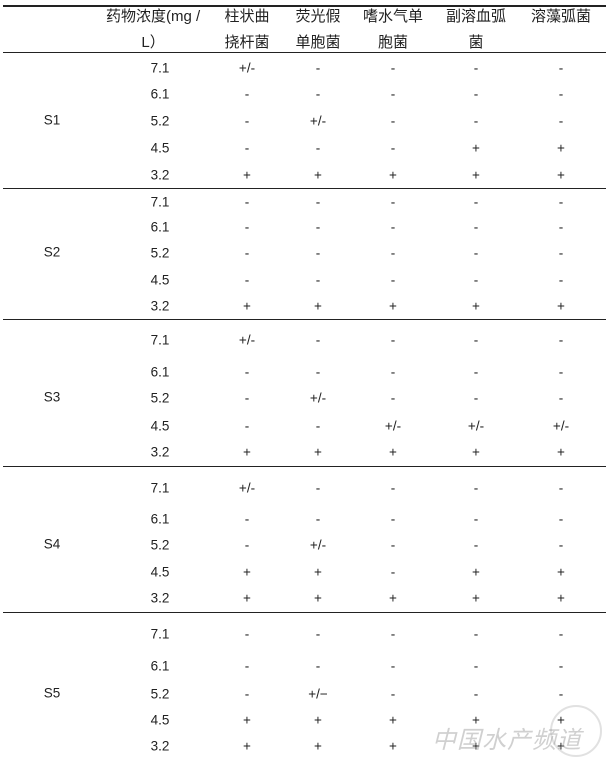 This screenshot has width=609, height=760. I want to click on header-column-3: 副溶血弧菌, so click(476, 30).